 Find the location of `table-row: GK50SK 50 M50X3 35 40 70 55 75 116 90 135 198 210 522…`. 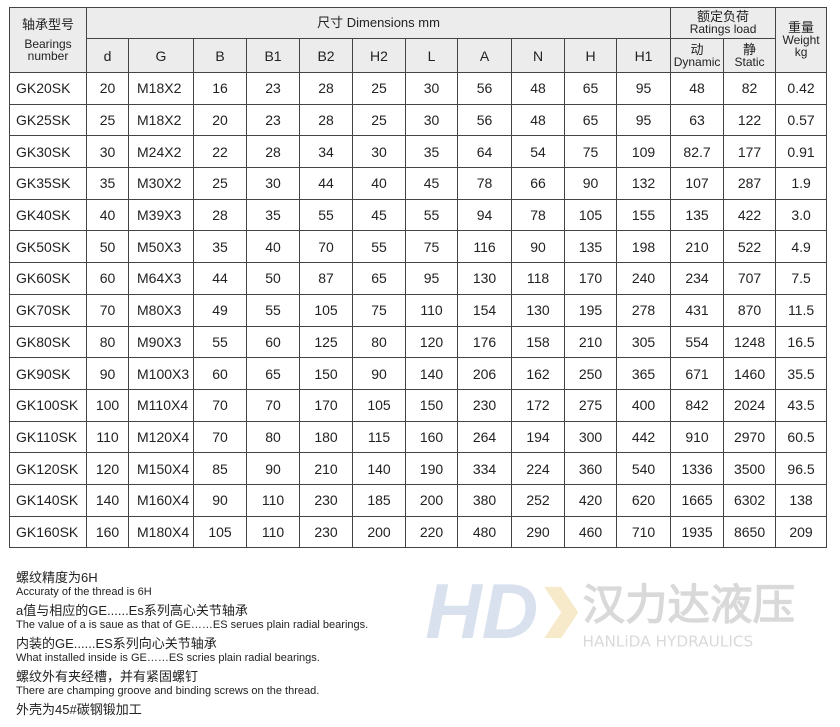

table-row: GK50SK 50 M50X3 35 40 70 55 75 116 90 135 198 210 522… is located at coordinates (418, 247).